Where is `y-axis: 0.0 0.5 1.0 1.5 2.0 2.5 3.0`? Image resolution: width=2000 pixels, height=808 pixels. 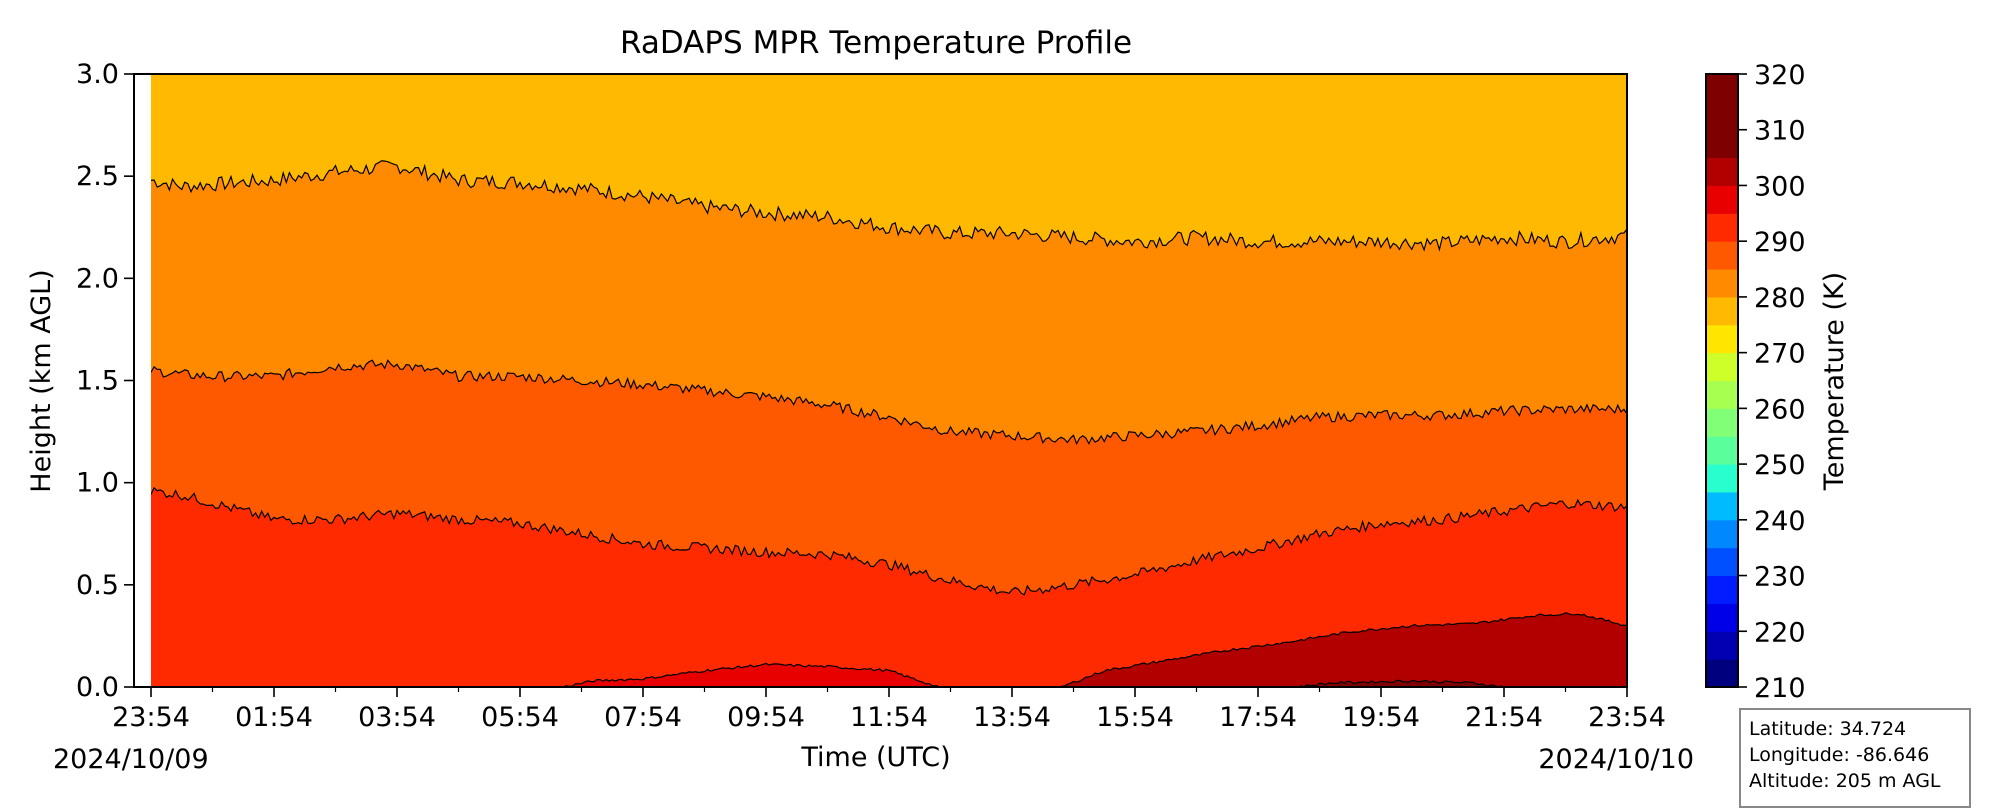
y-axis: 0.0 0.5 1.0 1.5 2.0 2.5 3.0 is located at coordinates (105, 381).